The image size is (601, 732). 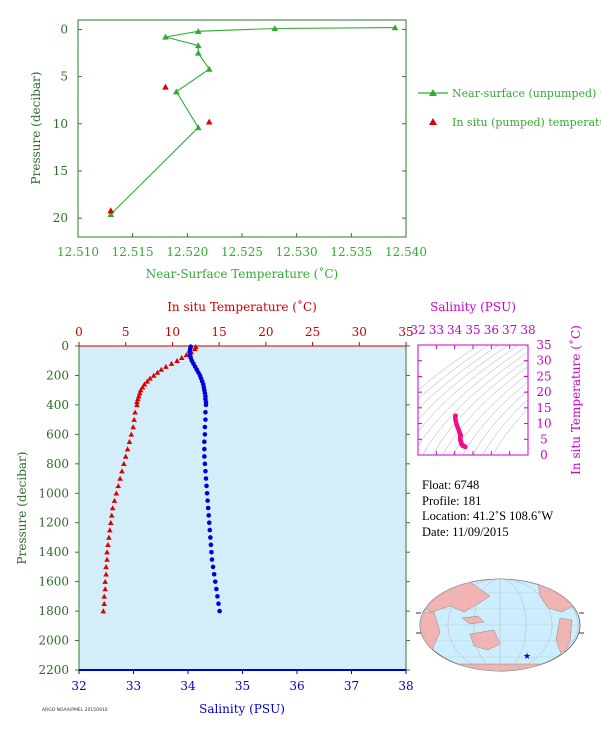 I want to click on ts-x-tick-label: 36, so click(x=491, y=330).